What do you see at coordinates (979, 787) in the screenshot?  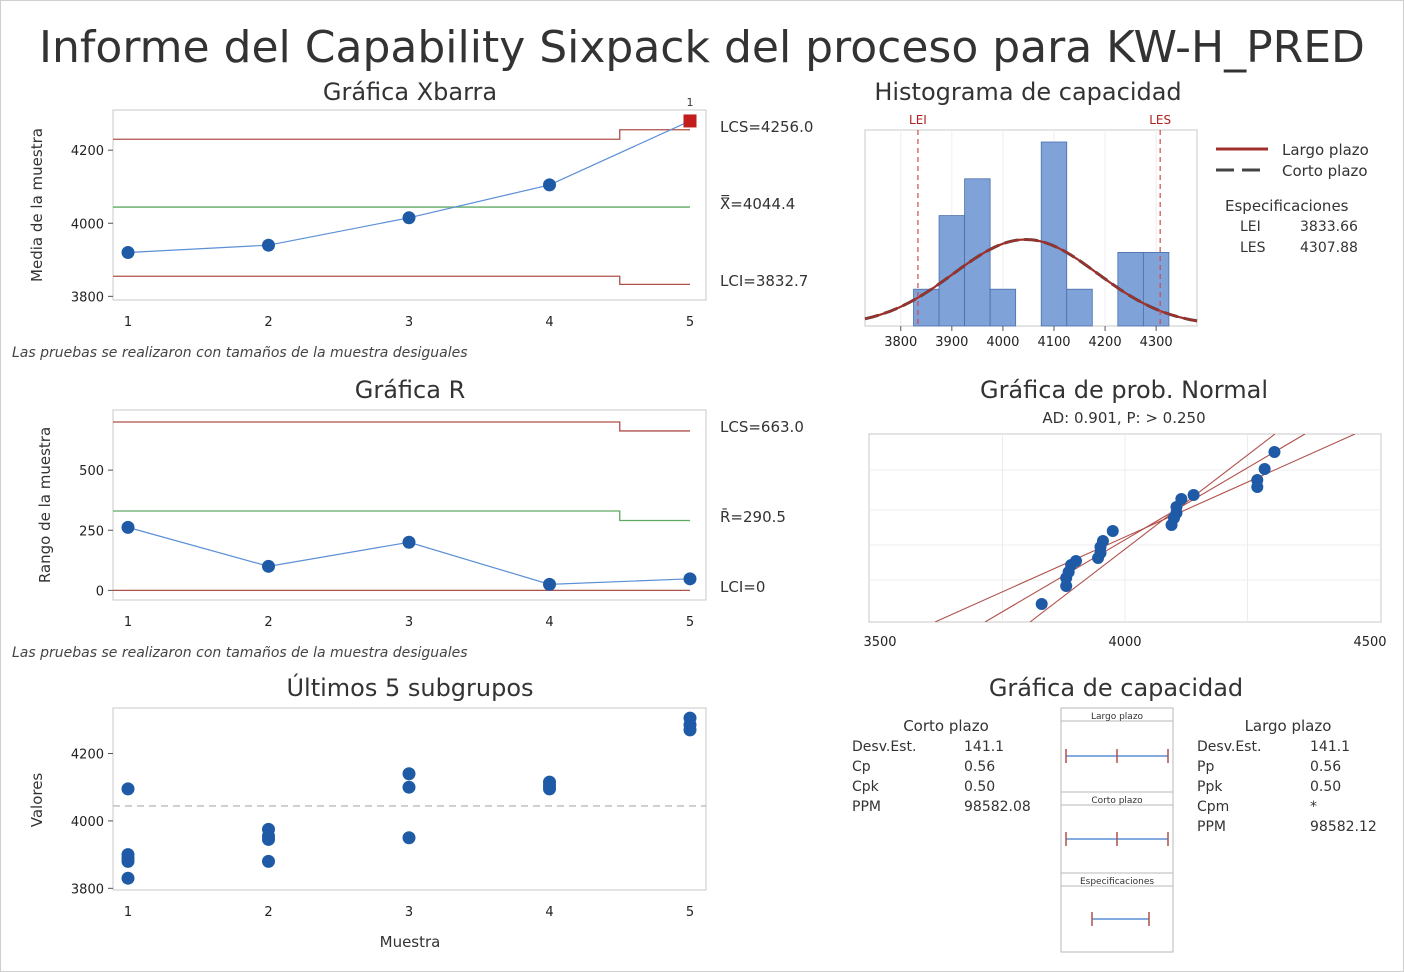 I see `short-stat-value-3: 0.50` at bounding box center [979, 787].